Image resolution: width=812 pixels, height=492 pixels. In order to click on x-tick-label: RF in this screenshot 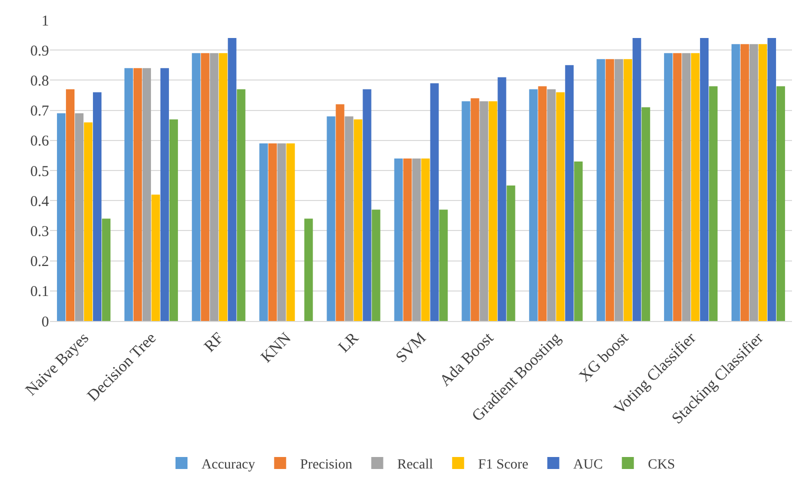, I will do `click(214, 343)`.